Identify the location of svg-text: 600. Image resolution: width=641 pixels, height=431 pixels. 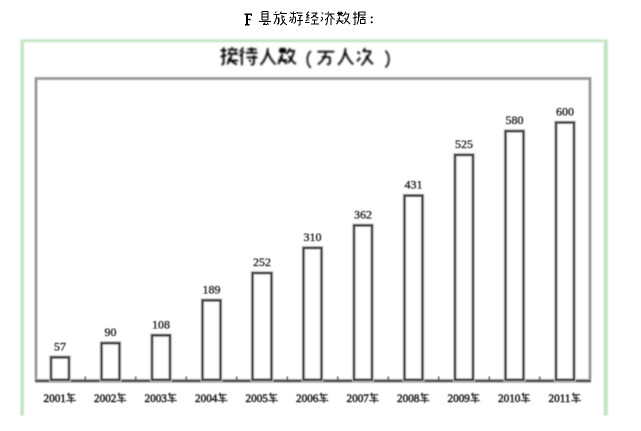
(565, 112).